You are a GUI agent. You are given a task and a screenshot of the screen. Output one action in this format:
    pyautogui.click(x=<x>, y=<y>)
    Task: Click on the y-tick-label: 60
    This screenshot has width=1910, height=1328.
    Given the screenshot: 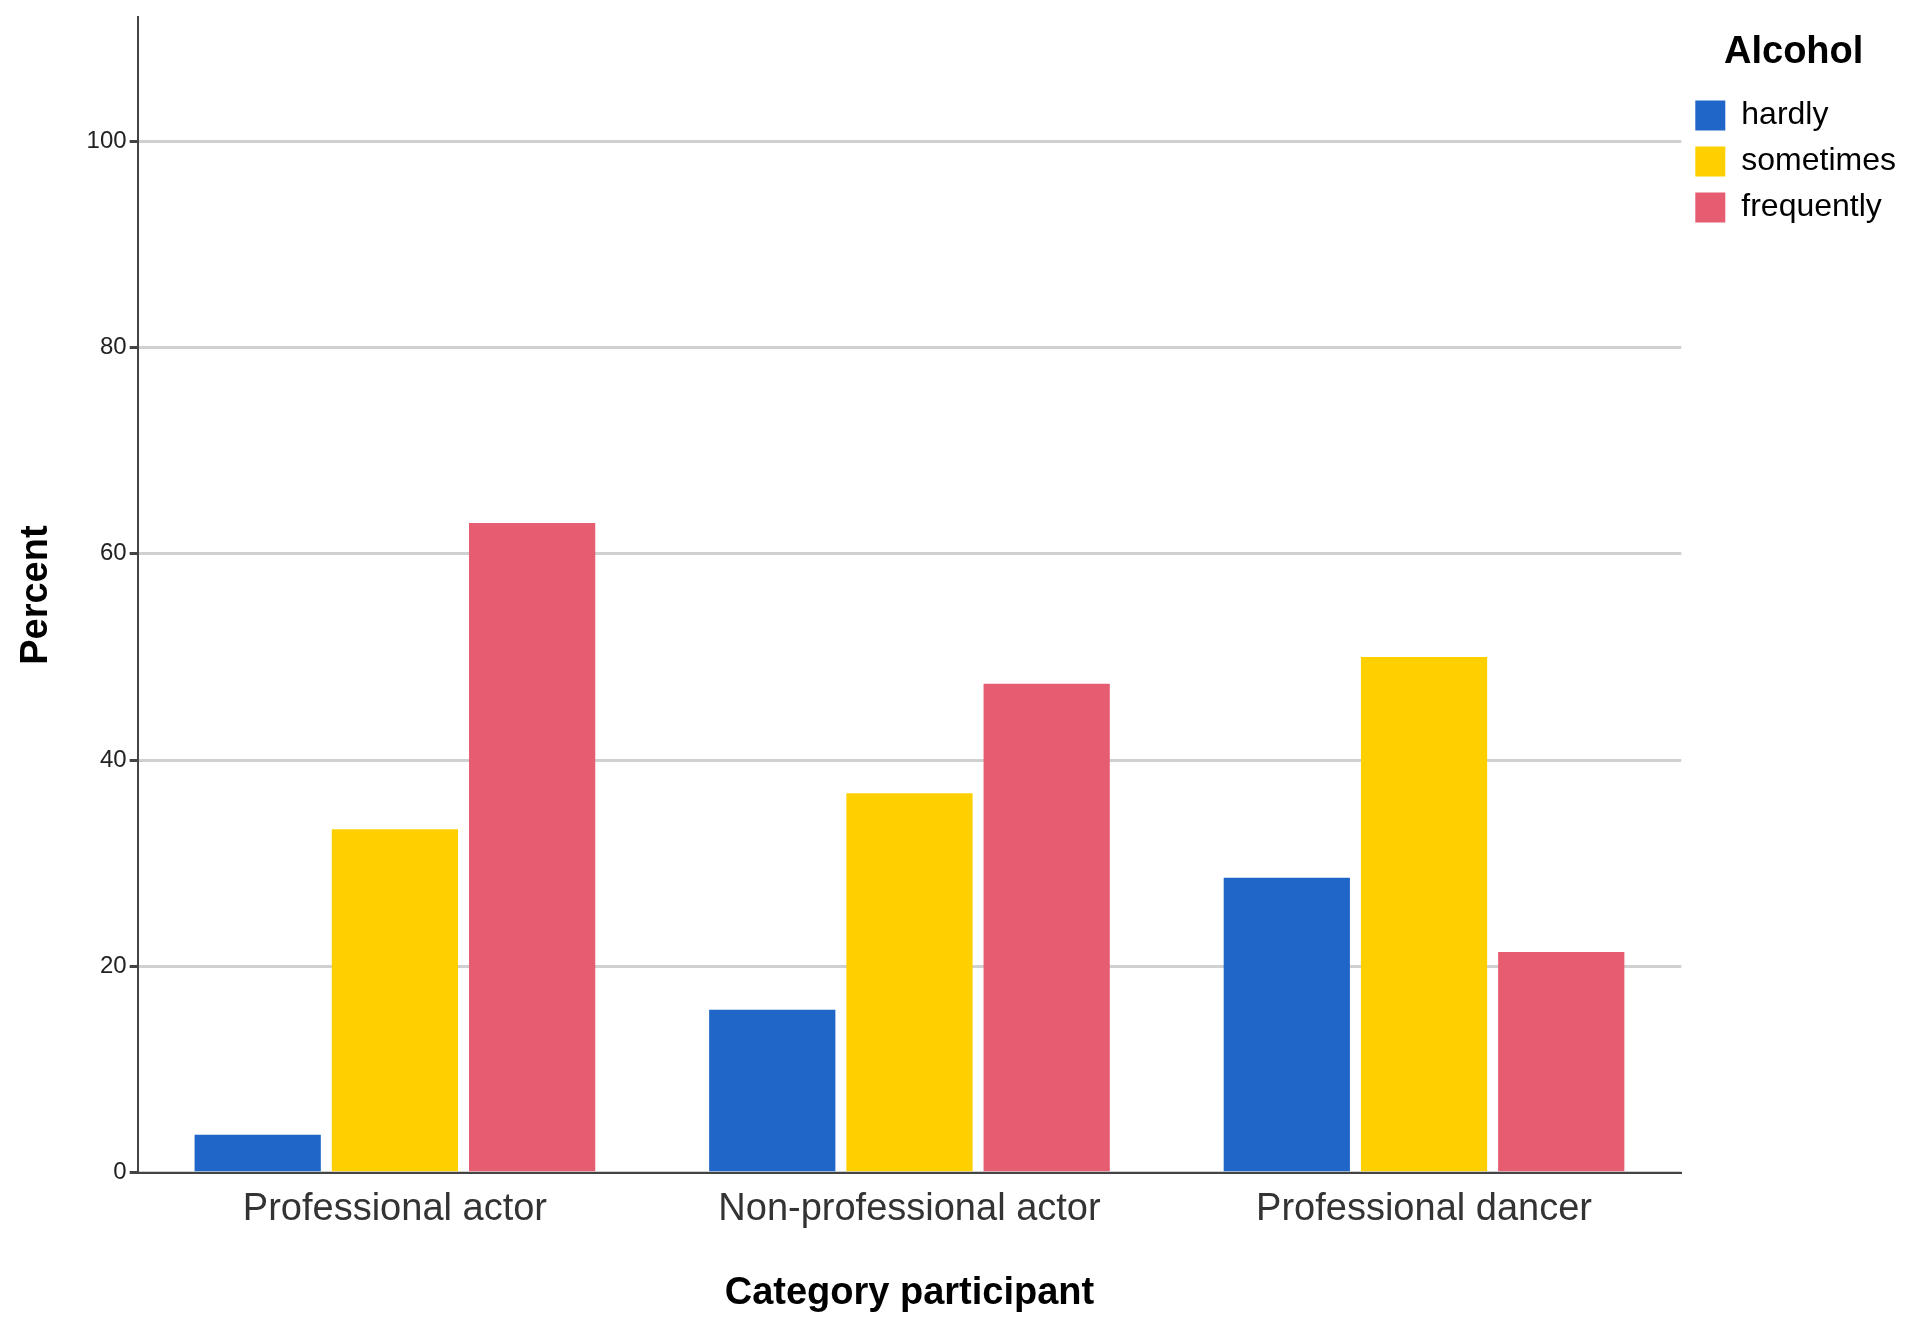 What is the action you would take?
    pyautogui.click(x=113, y=552)
    